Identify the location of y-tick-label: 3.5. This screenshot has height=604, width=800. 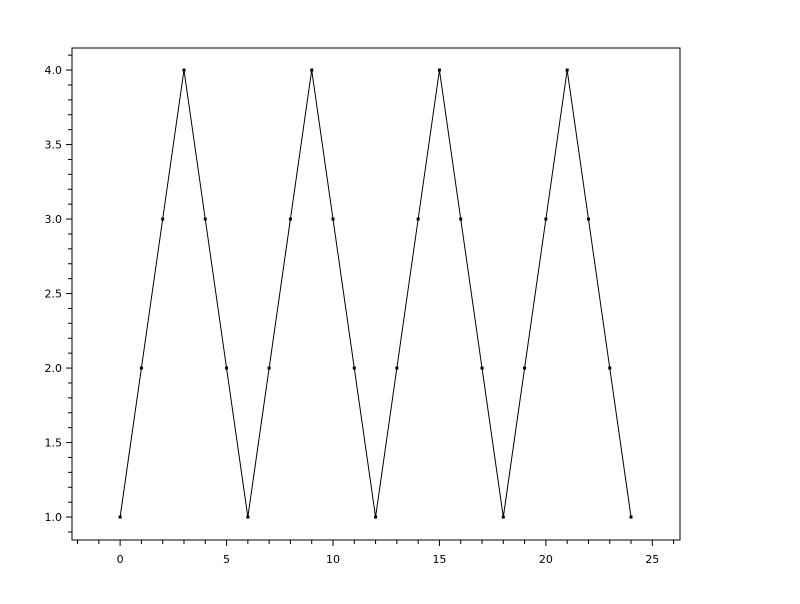
(54, 145).